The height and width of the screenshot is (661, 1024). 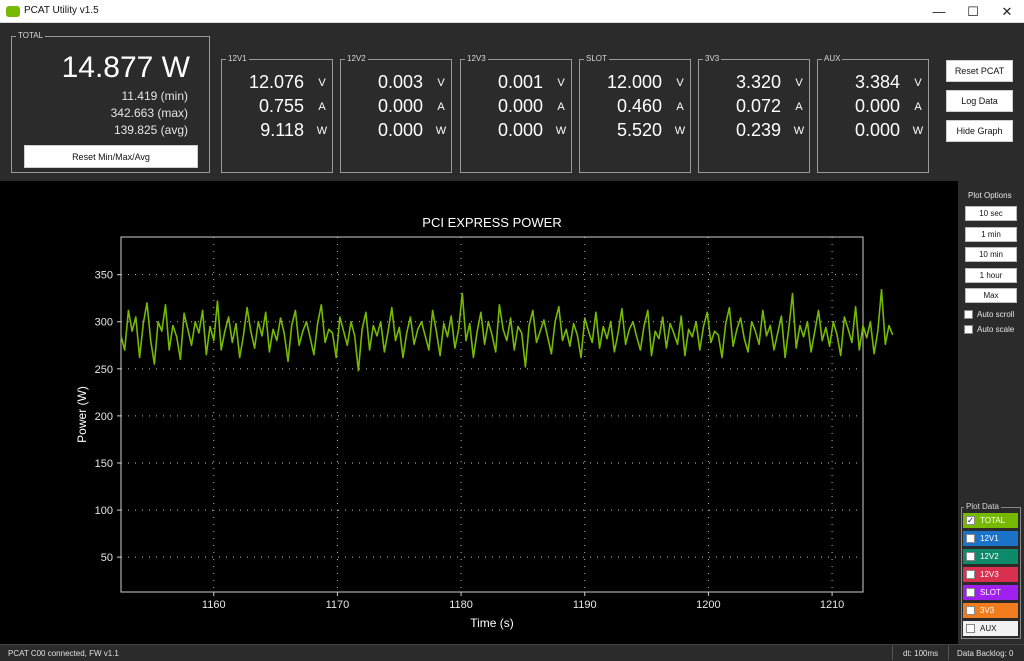 What do you see at coordinates (476, 59) in the screenshot?
I see `rail-name-label: 12V3` at bounding box center [476, 59].